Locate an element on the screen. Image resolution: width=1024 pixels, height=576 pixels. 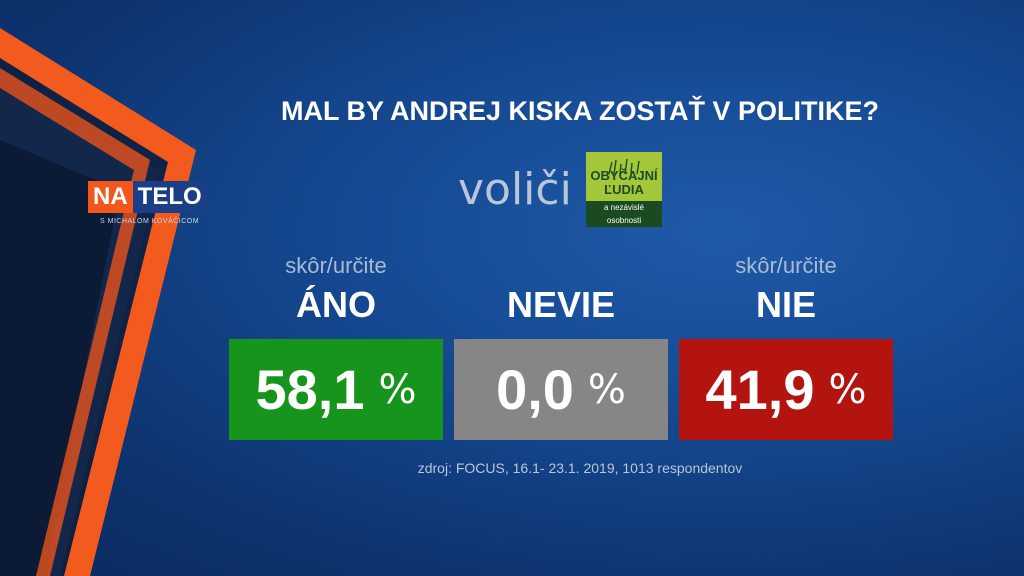
party-logo: OBYČAJNÍ ĽUDIA a nezávislé osobnosti is located at coordinates (624, 189).